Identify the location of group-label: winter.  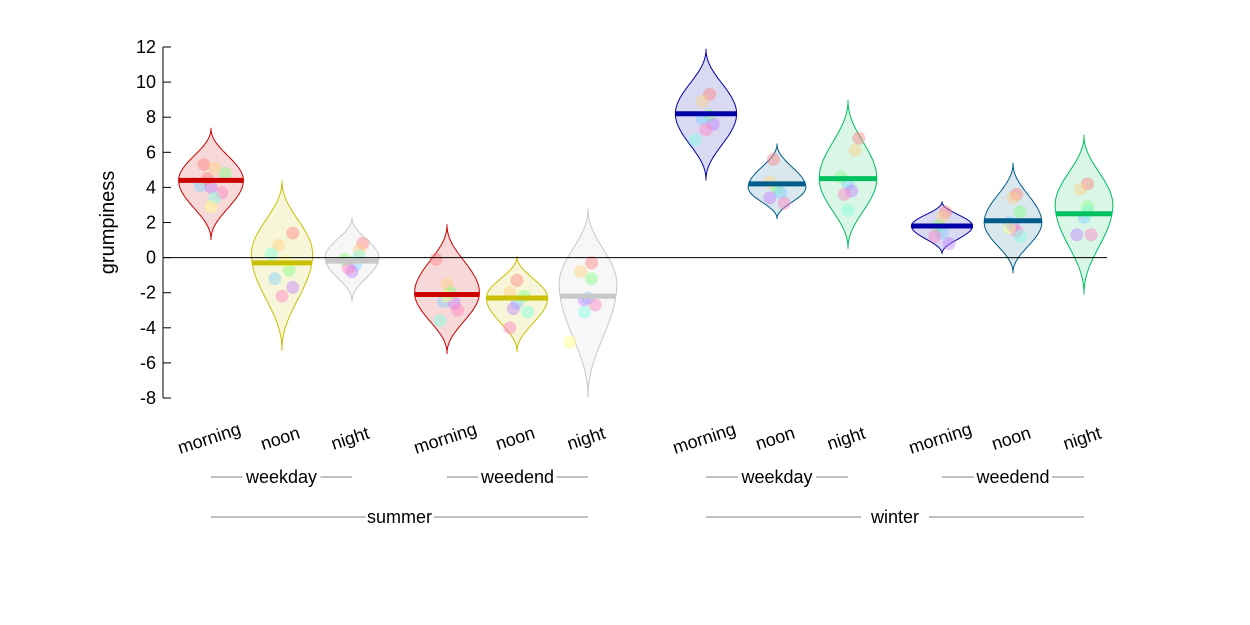
(894, 517).